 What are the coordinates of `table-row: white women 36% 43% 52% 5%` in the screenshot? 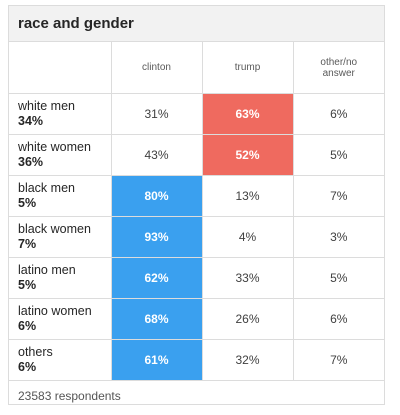 It's located at (196, 155).